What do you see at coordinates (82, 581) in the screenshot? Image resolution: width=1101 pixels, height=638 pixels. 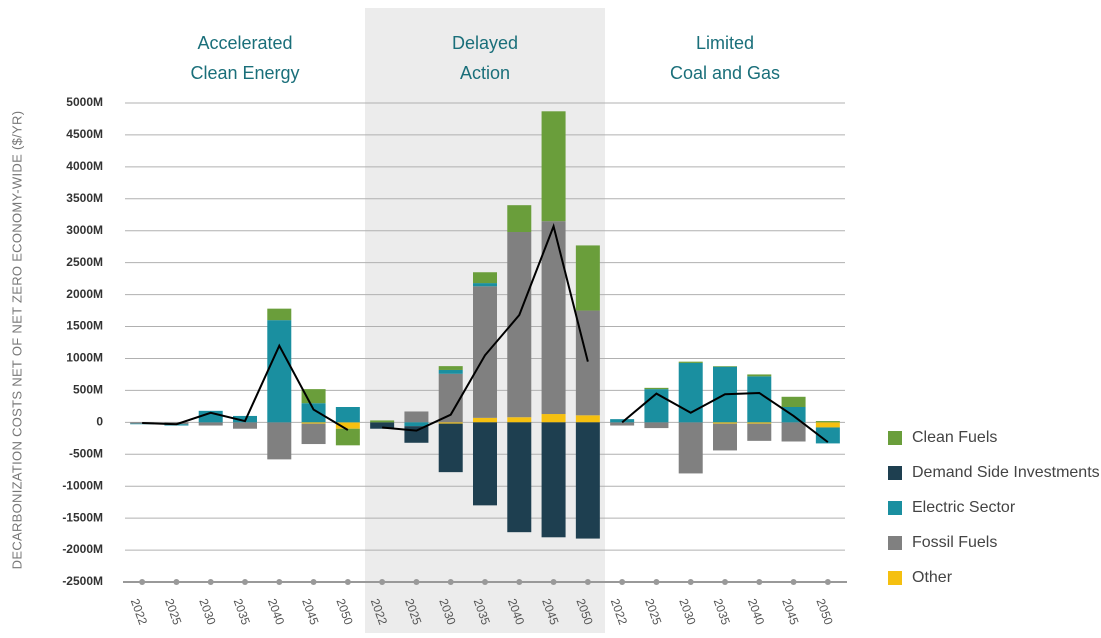 I see `y-tick-label: -2500M` at bounding box center [82, 581].